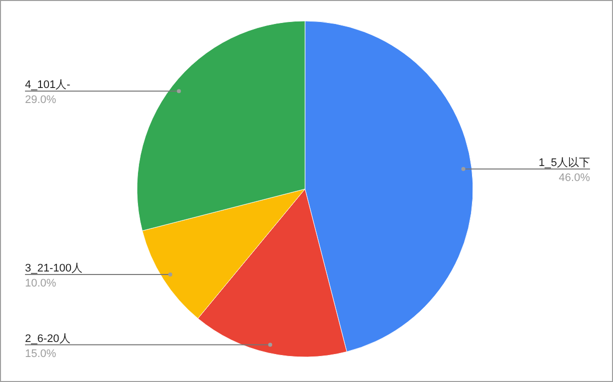 The height and width of the screenshot is (382, 613). I want to click on data-label: 29.0%, so click(40, 100).